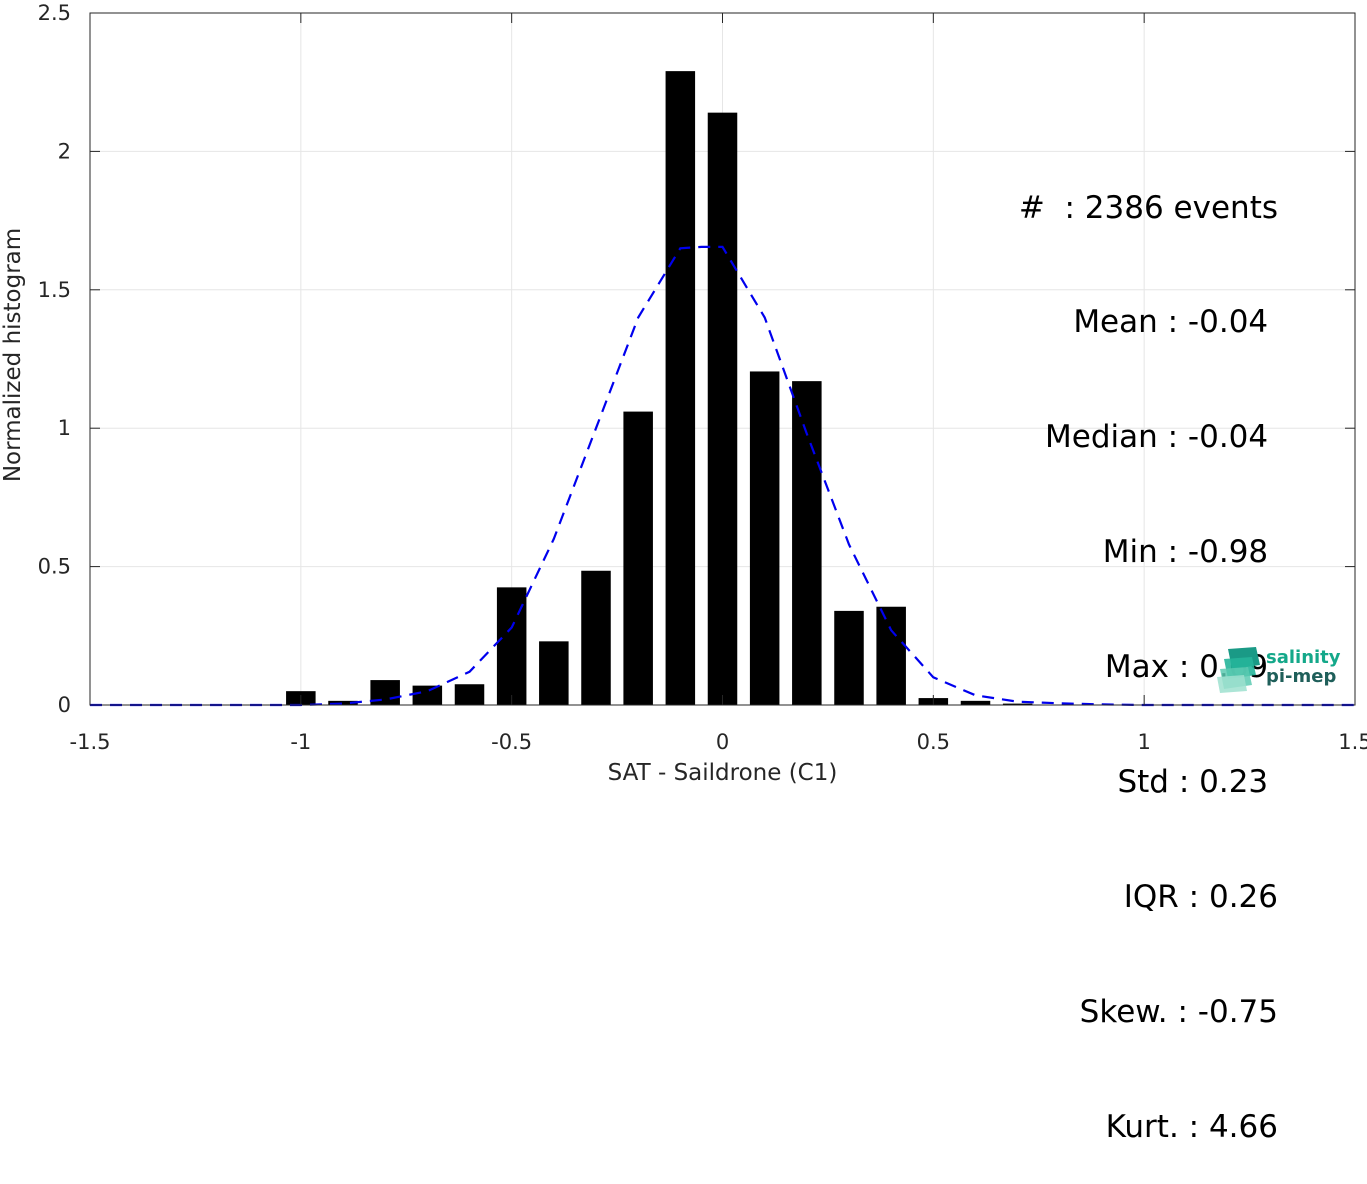 This screenshot has height=1184, width=1367. Describe the element at coordinates (54, 13) in the screenshot. I see `y-tick-label: 2.5` at that location.